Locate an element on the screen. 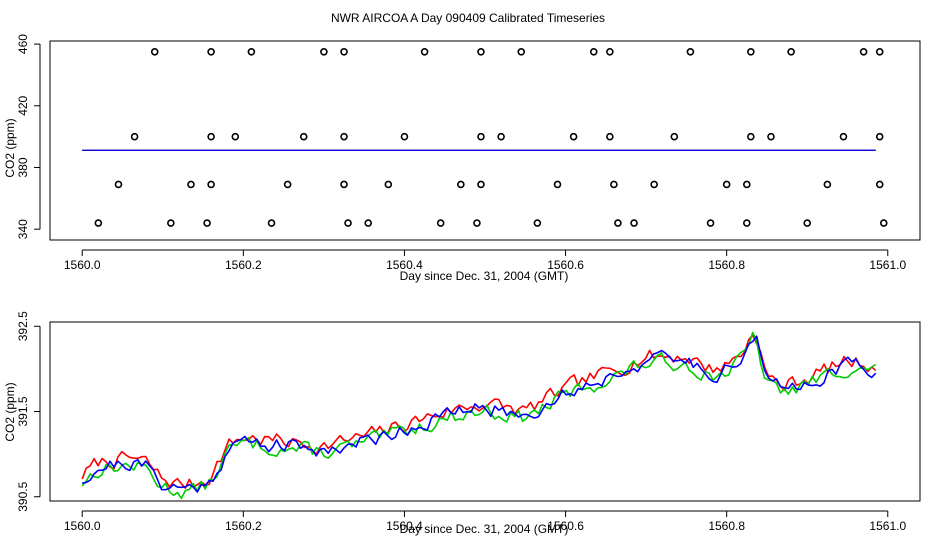 The image size is (936, 540). y-tick-label: 390.5 is located at coordinates (23, 496).